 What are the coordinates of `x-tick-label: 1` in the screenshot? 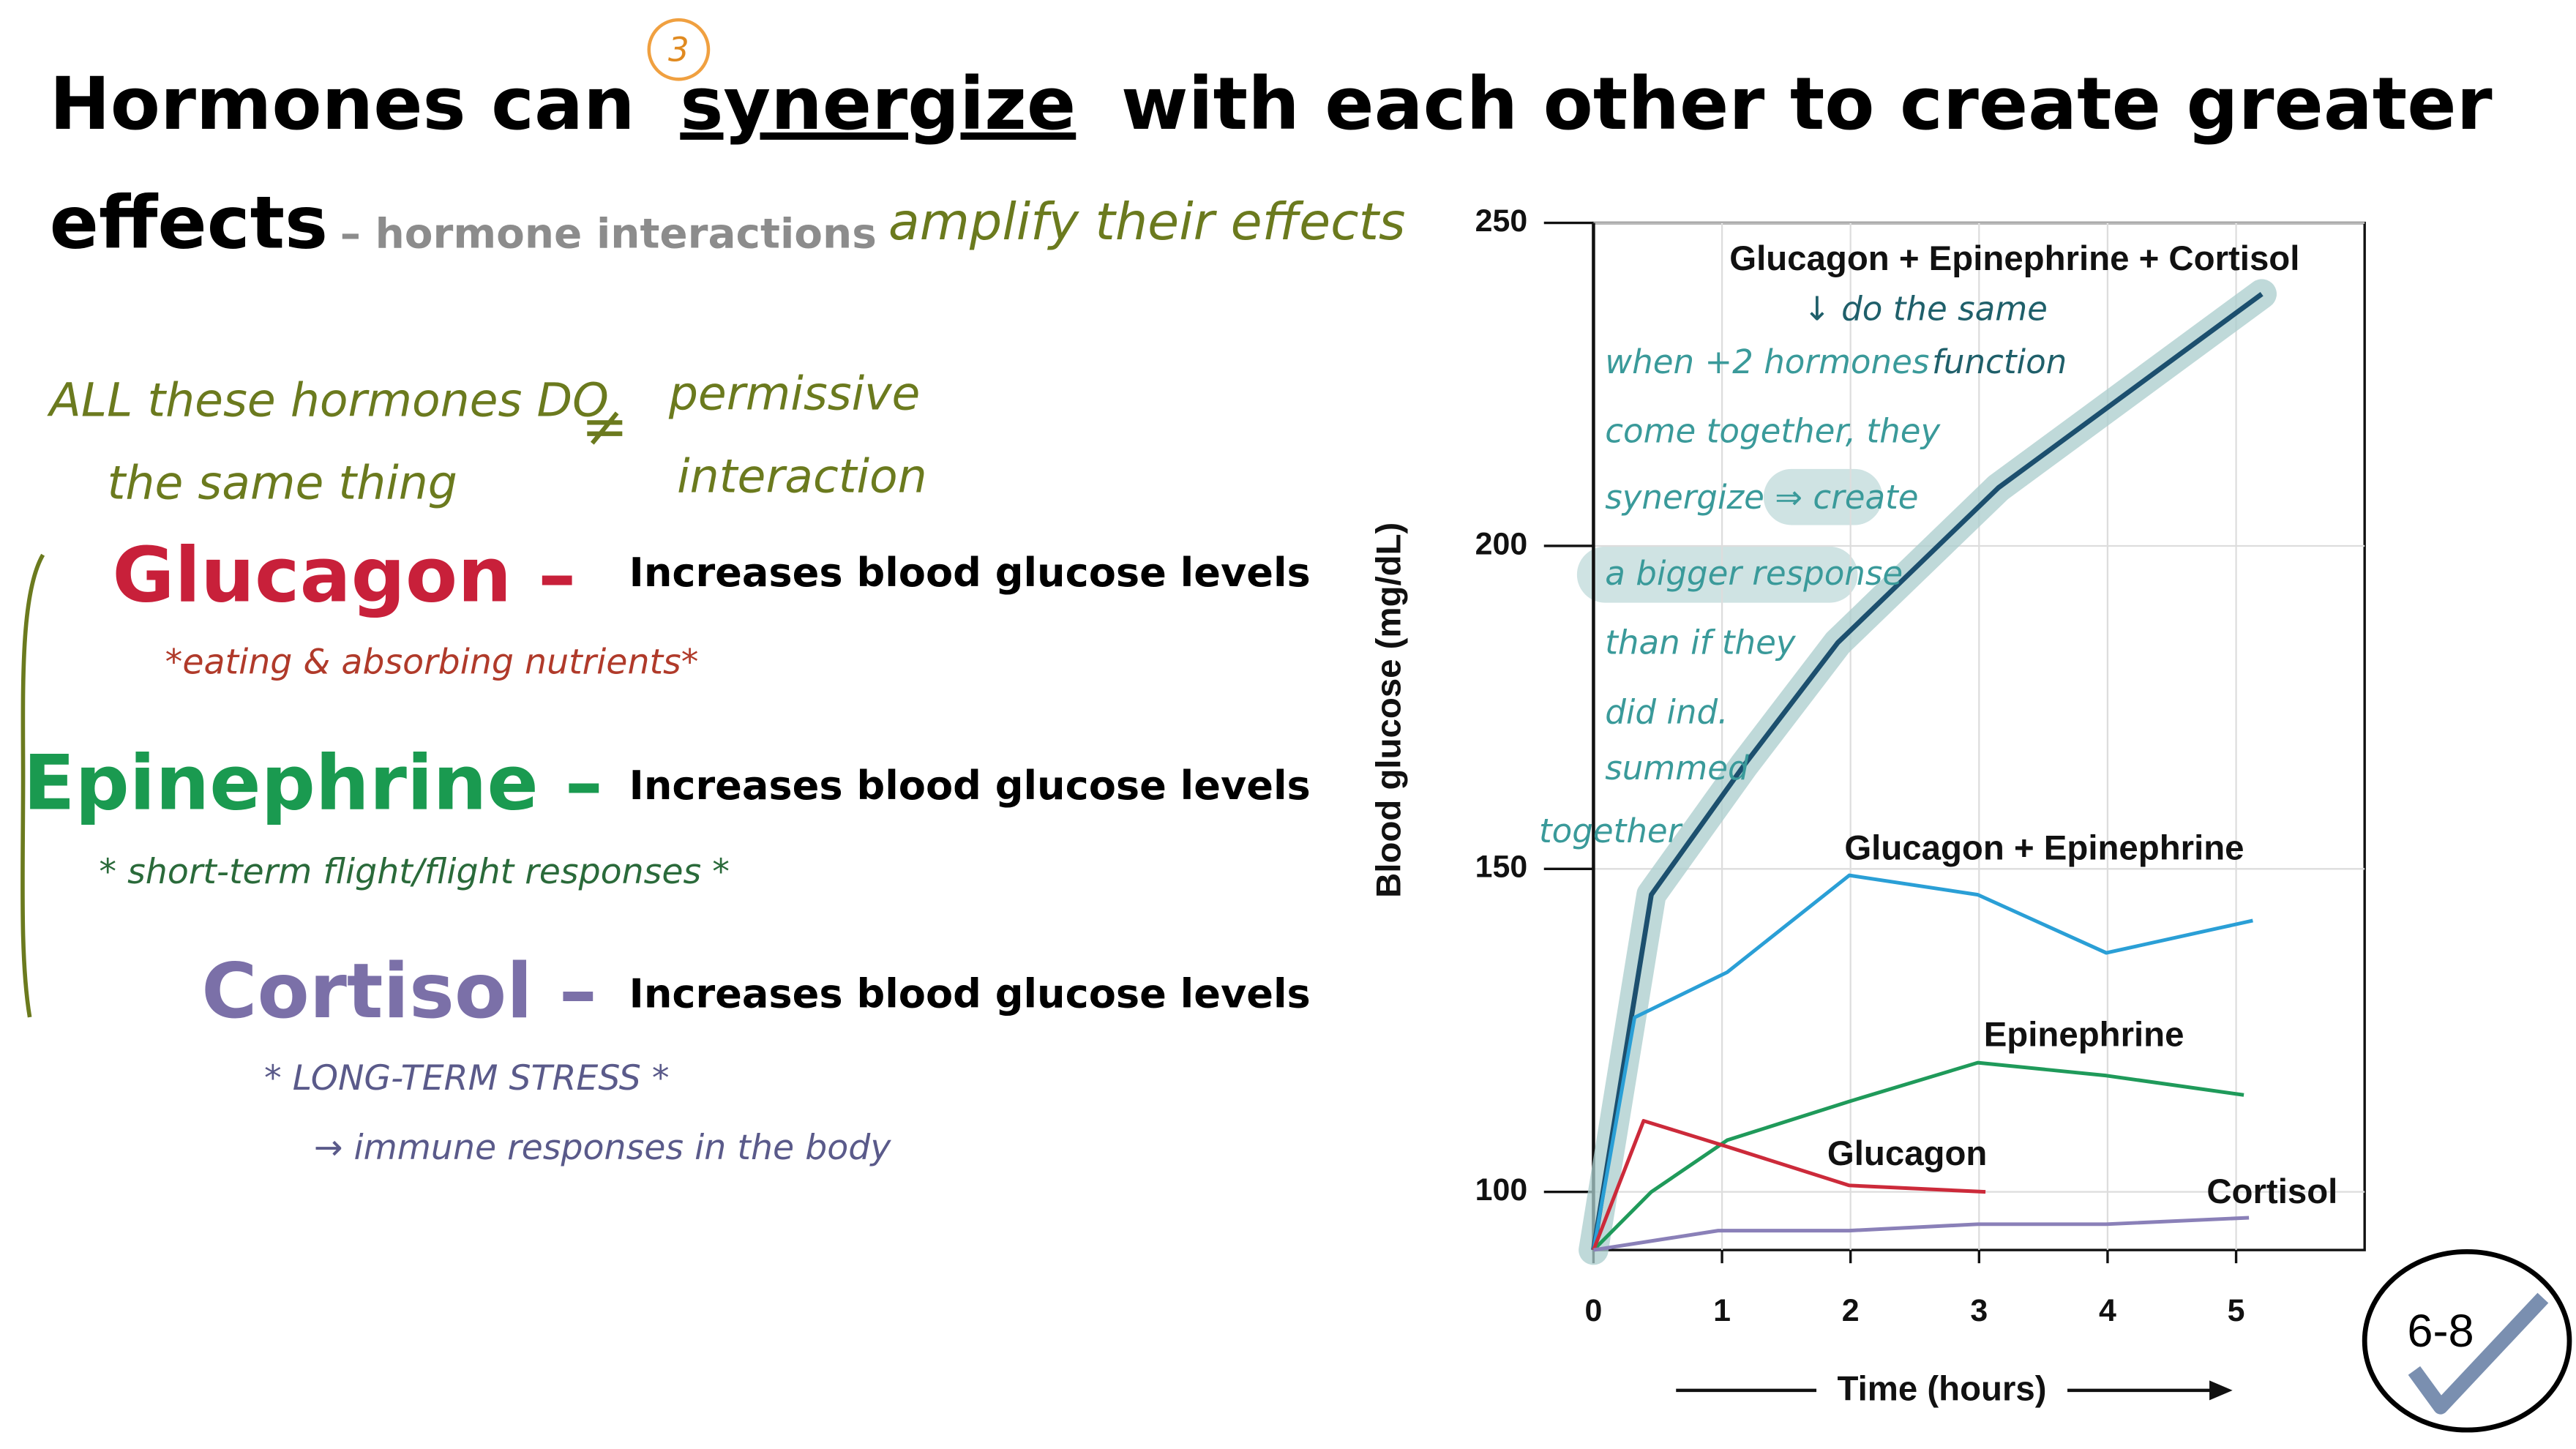 It's located at (1722, 1310).